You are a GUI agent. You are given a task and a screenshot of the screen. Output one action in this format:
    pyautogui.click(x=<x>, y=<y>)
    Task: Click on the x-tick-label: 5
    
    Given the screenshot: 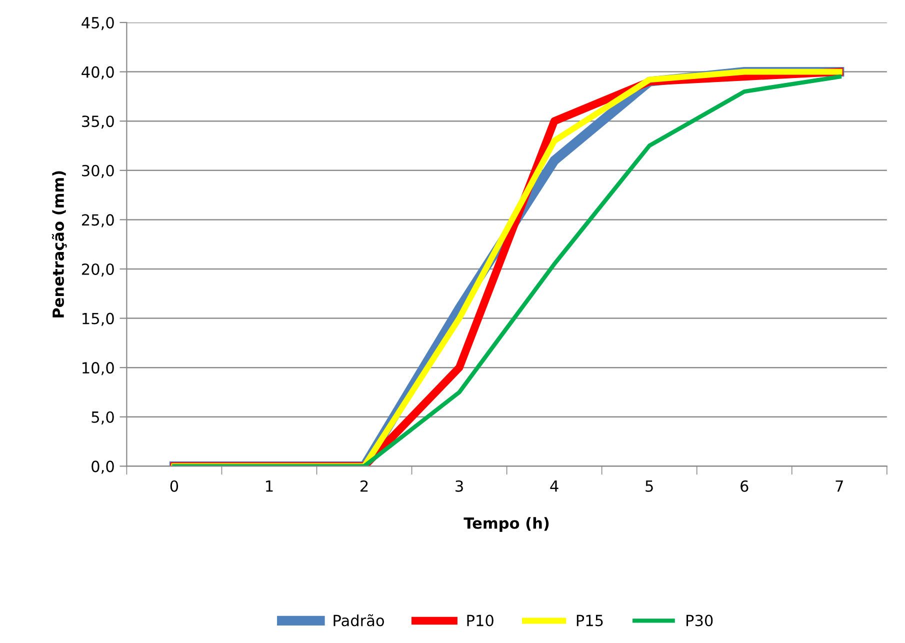 What is the action you would take?
    pyautogui.click(x=649, y=486)
    